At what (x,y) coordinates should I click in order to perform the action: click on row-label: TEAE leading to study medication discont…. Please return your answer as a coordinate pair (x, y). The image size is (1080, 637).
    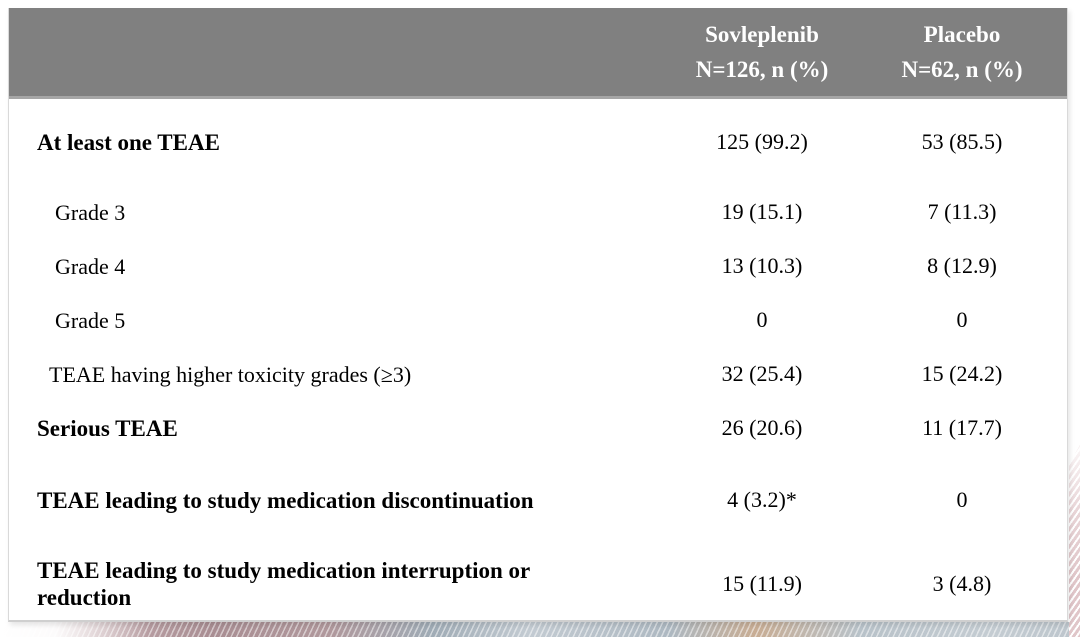
    Looking at the image, I should click on (285, 500).